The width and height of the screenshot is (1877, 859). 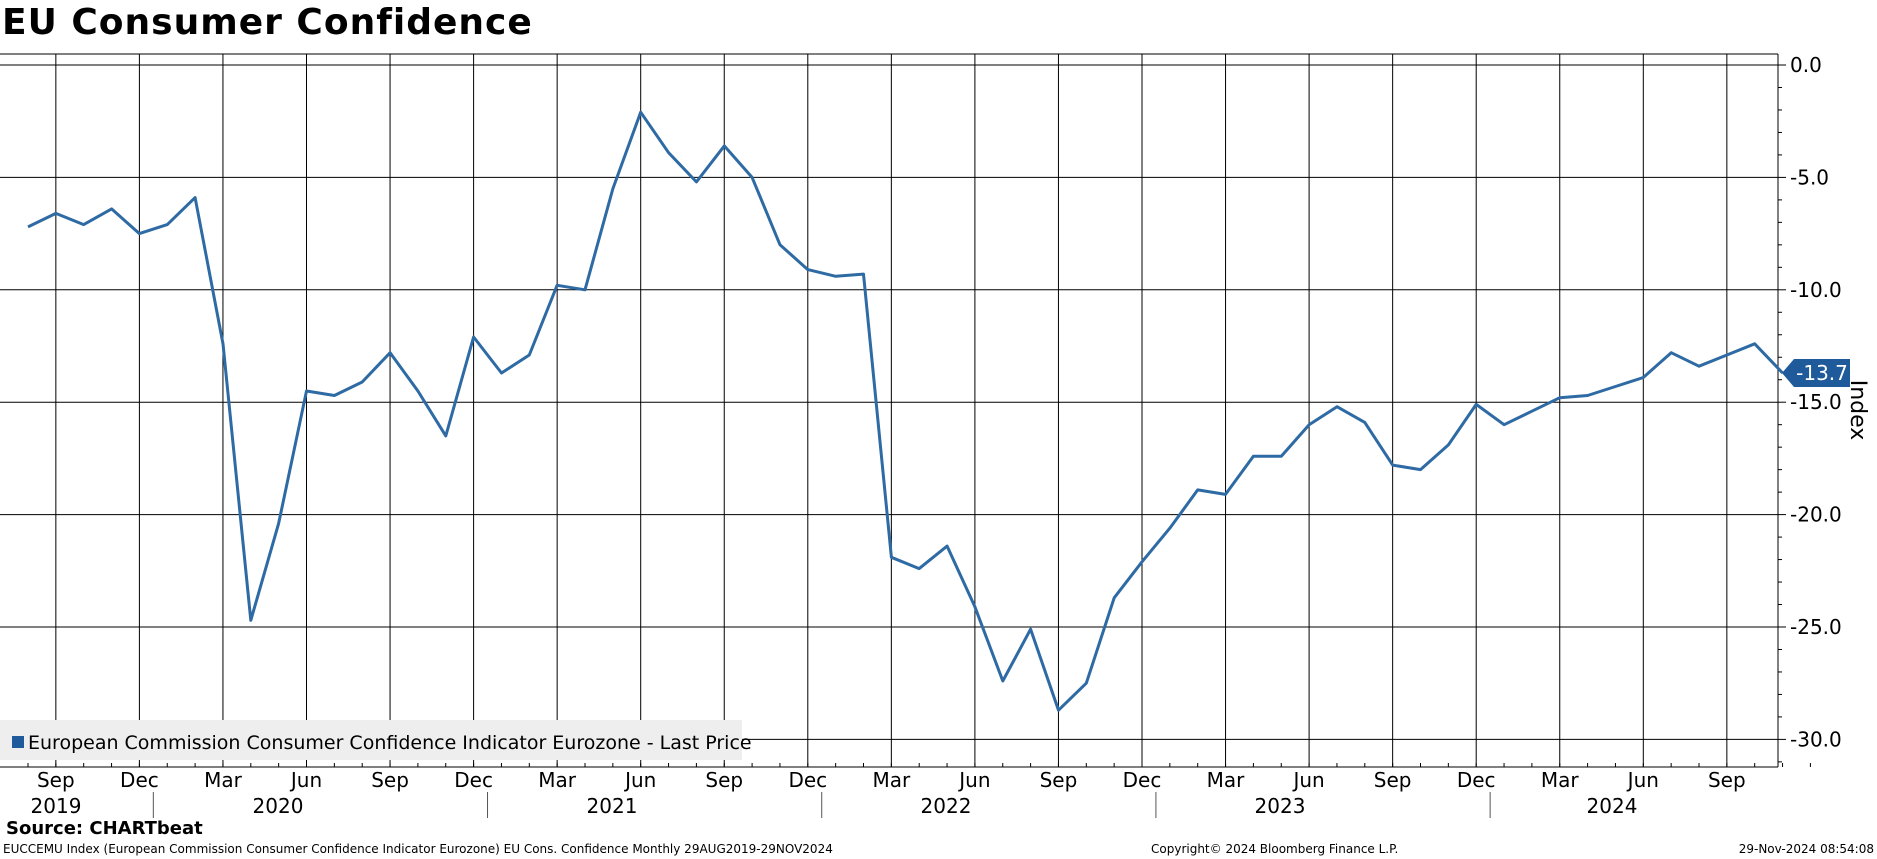 What do you see at coordinates (1816, 290) in the screenshot?
I see `y-tick-label: -10.0` at bounding box center [1816, 290].